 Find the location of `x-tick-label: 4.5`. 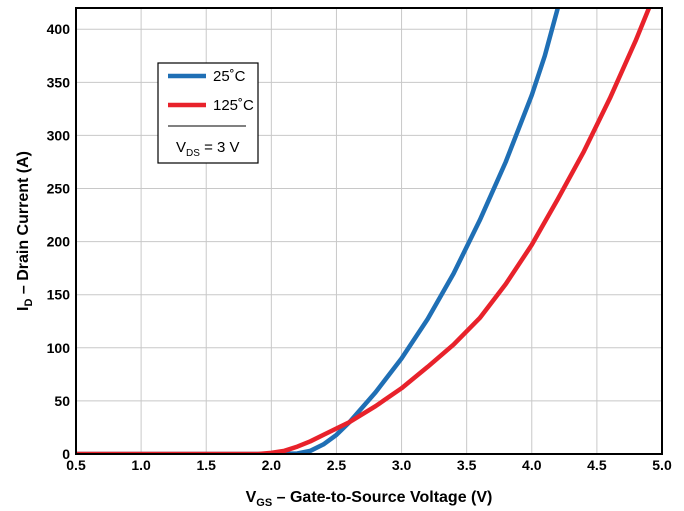

x-tick-label: 4.5 is located at coordinates (597, 465).